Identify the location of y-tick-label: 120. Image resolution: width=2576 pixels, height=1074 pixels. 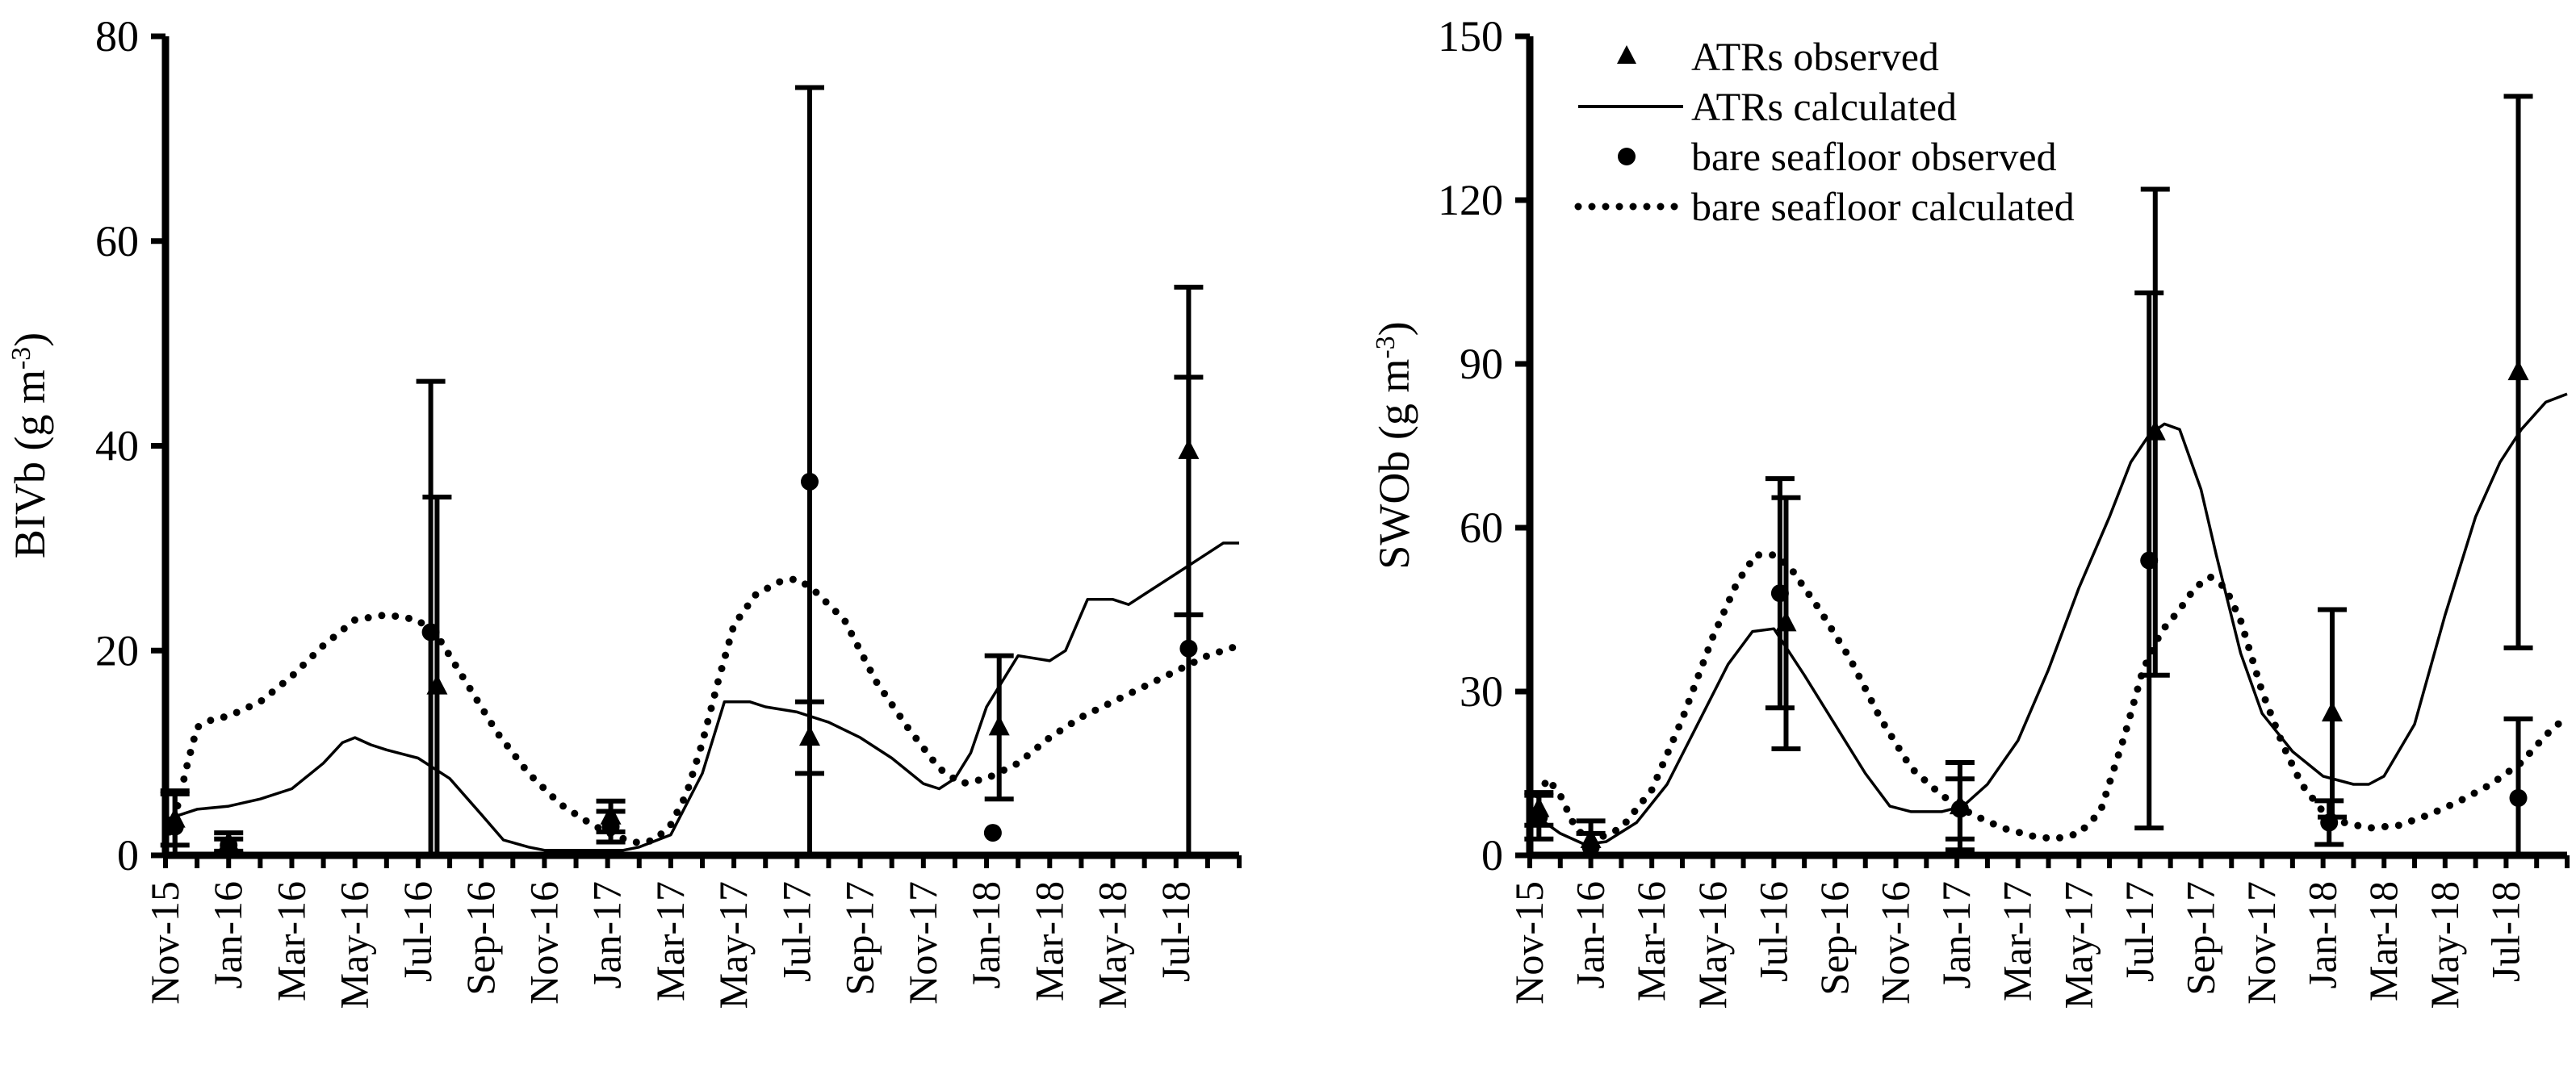
(1471, 200).